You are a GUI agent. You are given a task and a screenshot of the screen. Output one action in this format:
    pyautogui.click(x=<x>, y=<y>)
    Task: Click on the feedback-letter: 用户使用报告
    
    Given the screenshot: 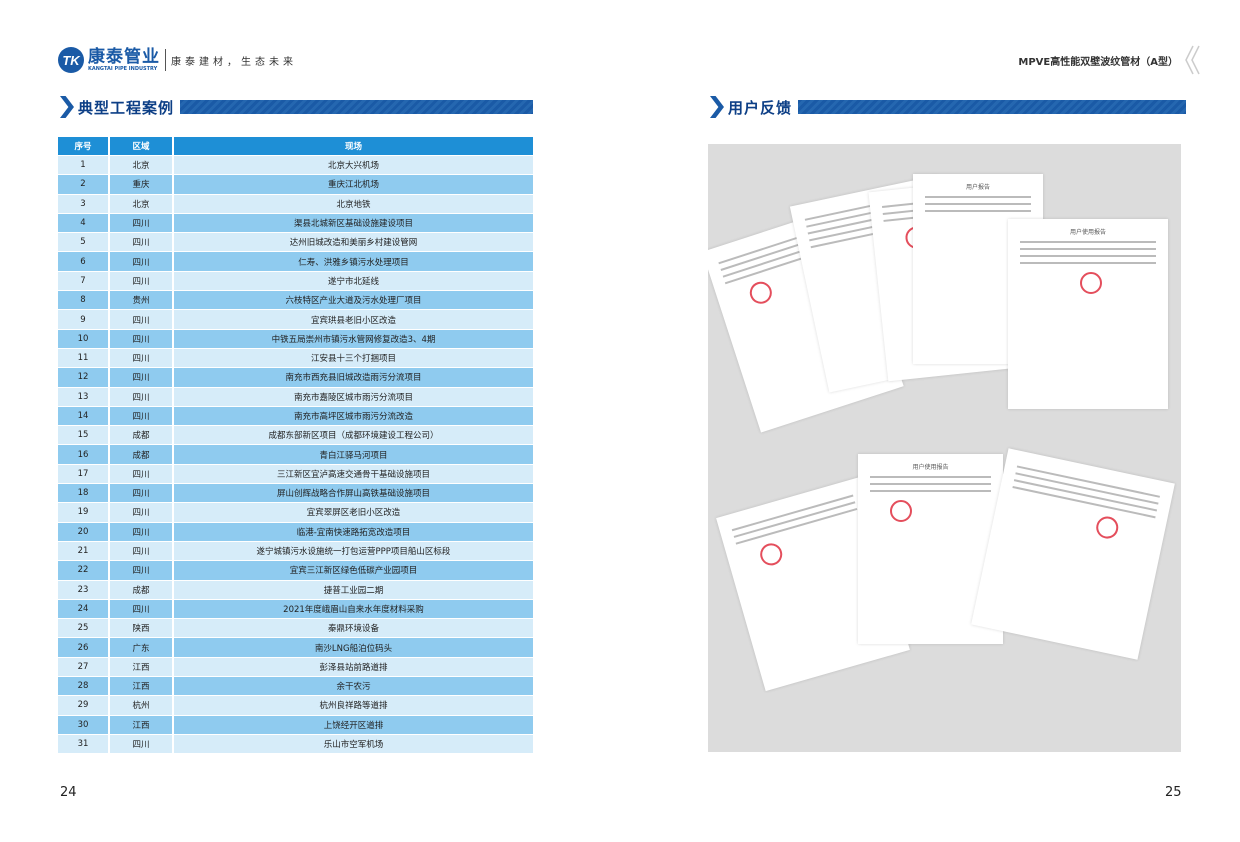 What is the action you would take?
    pyautogui.click(x=1088, y=314)
    